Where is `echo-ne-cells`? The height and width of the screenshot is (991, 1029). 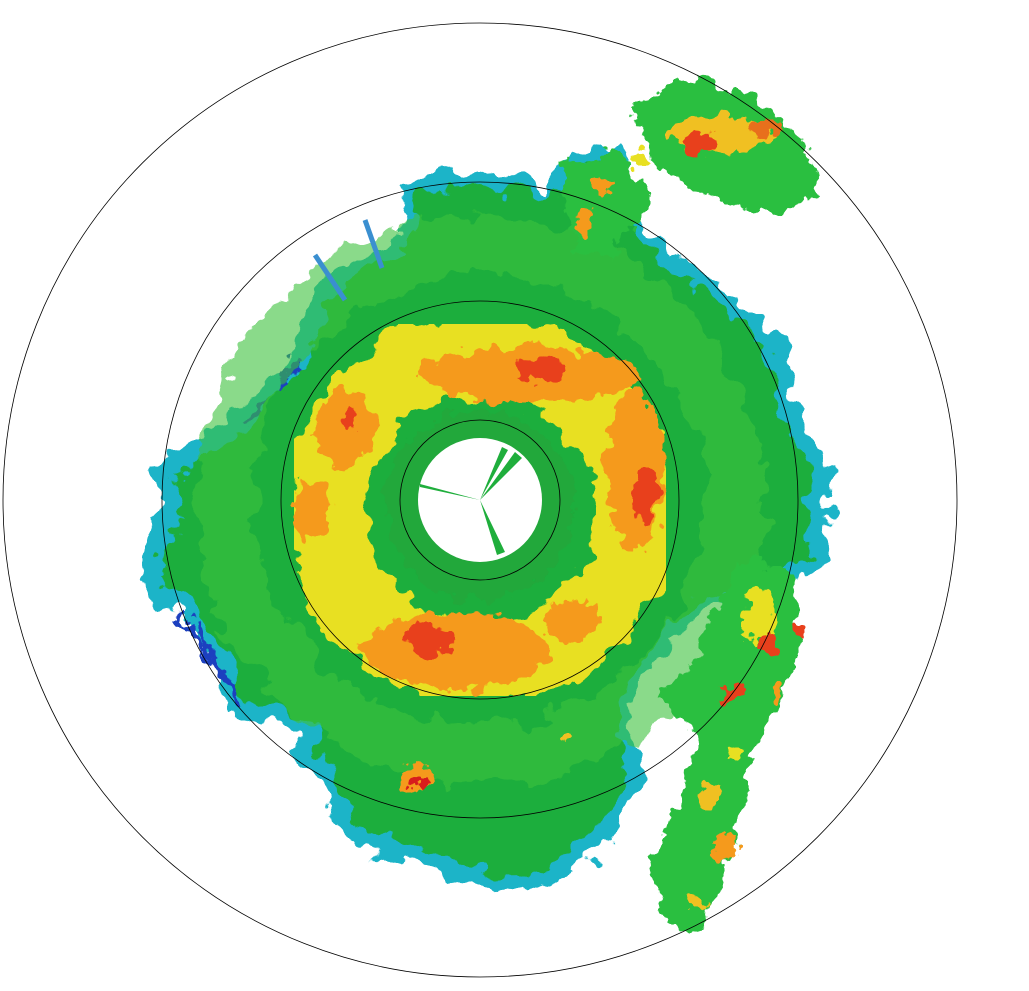 echo-ne-cells is located at coordinates (690, 167).